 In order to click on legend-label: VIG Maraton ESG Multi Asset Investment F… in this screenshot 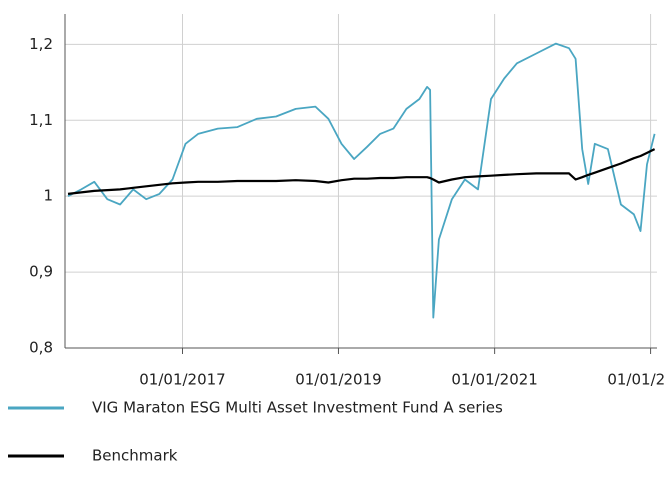, I will do `click(297, 408)`.